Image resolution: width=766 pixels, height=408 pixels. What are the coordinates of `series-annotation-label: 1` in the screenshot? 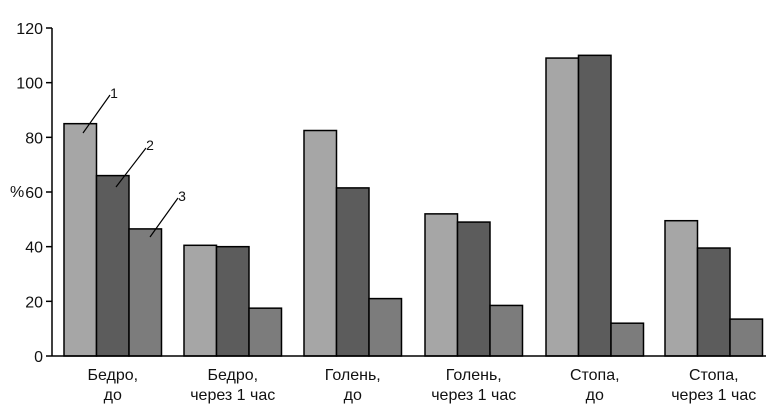 It's located at (114, 93).